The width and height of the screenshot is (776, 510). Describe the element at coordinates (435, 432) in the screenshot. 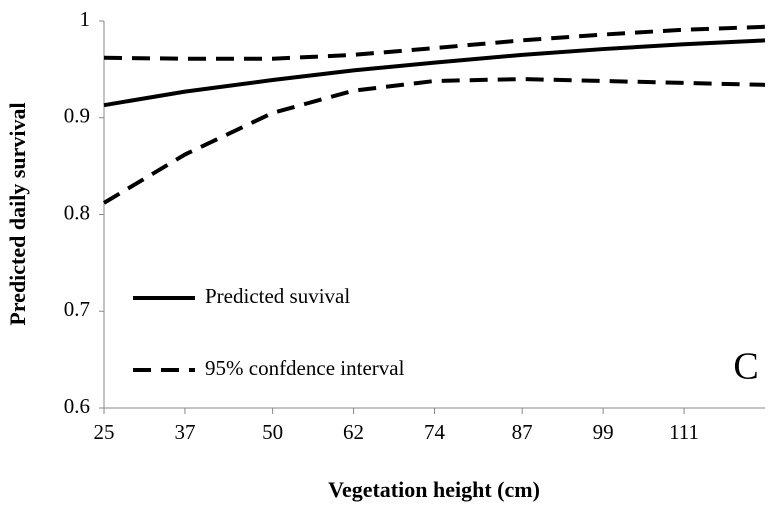

I see `x-tick-label: 74` at that location.